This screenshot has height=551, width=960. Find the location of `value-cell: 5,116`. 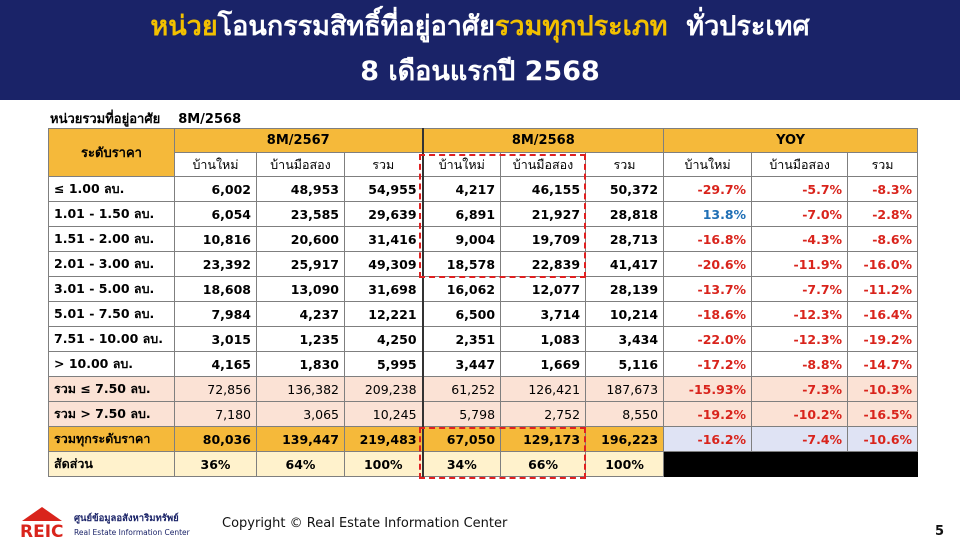

value-cell: 5,116 is located at coordinates (625, 364).